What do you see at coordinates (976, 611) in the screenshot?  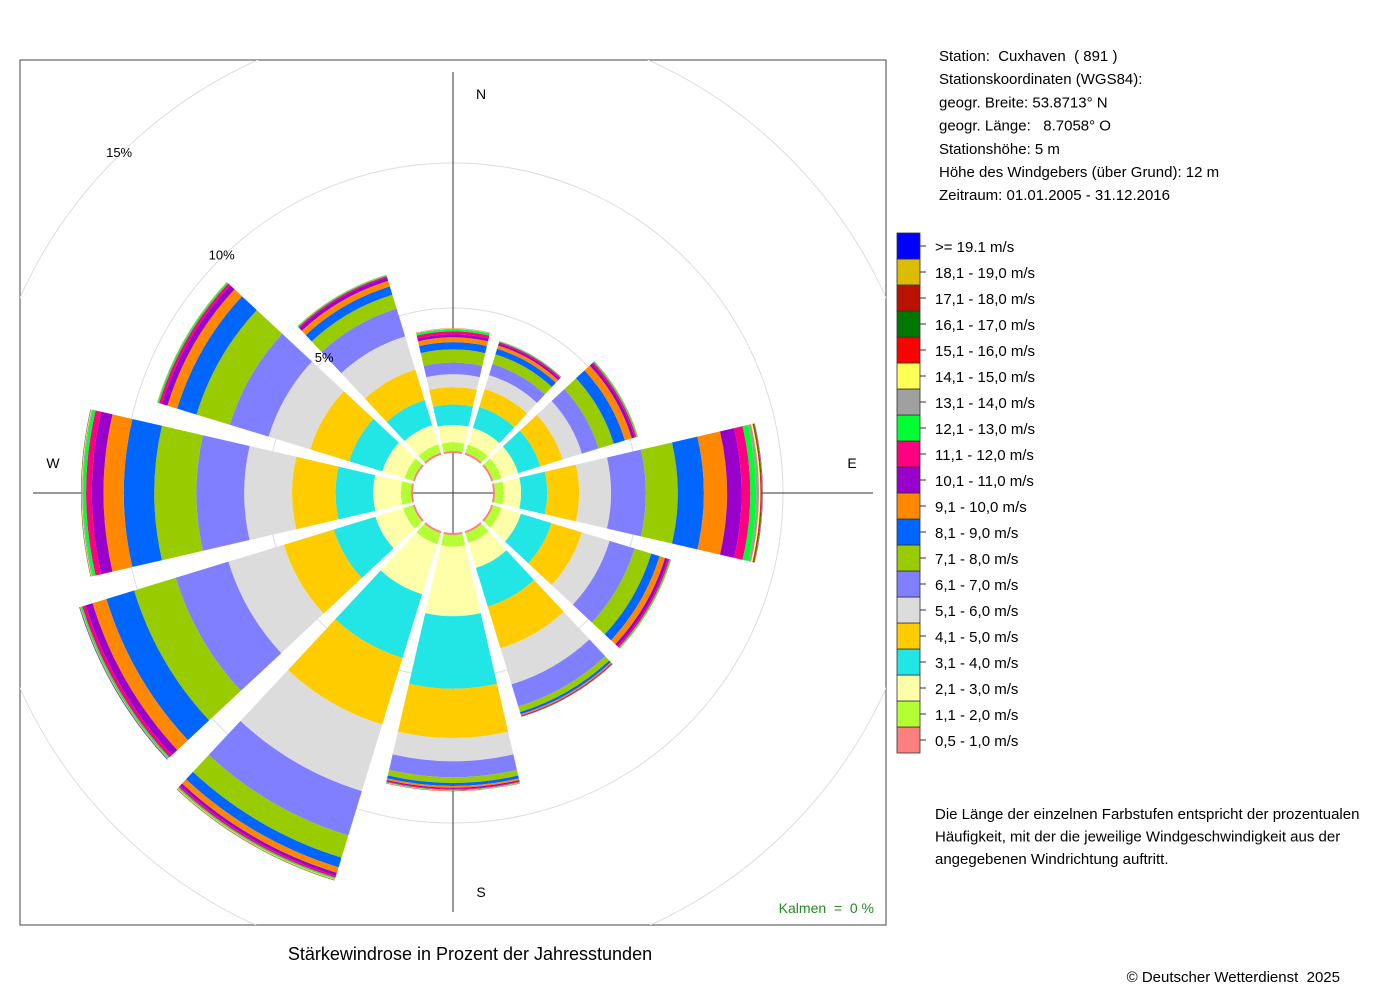 I see `legend-label: 5,1 - 6,0 m/s` at bounding box center [976, 611].